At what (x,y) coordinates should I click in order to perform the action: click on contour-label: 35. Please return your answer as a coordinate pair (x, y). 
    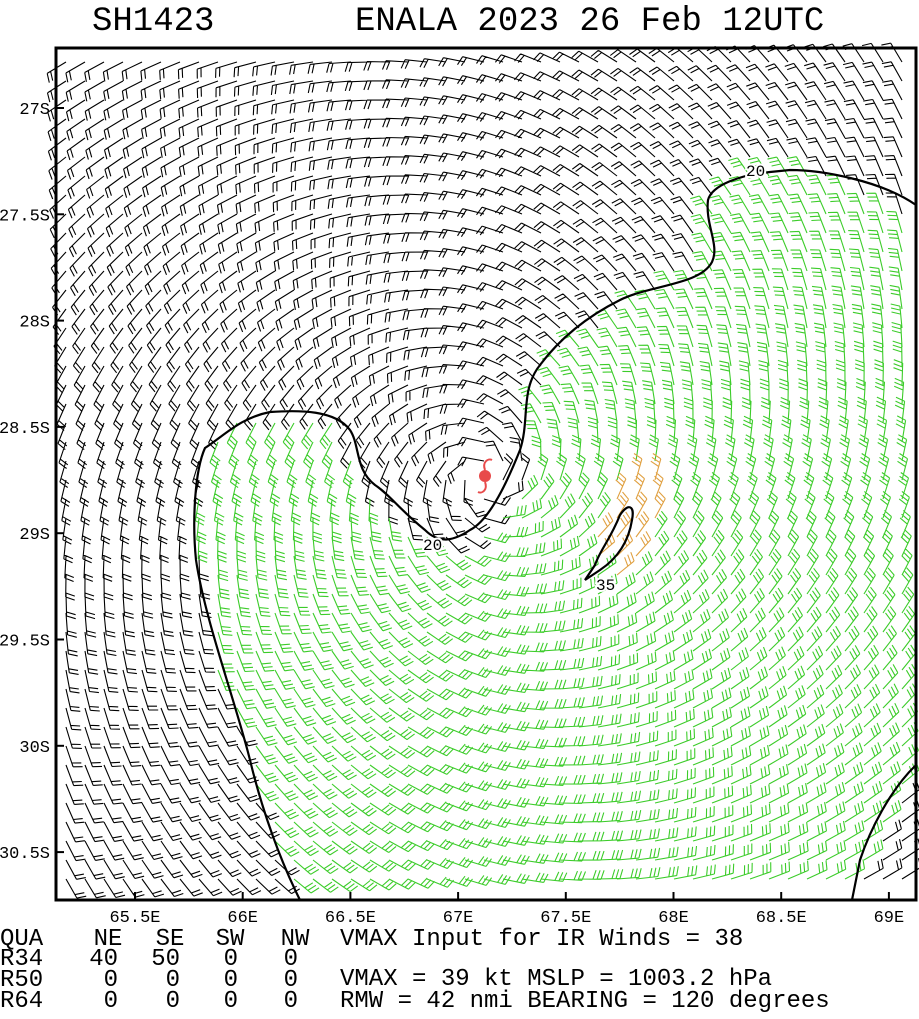
    Looking at the image, I should click on (605, 586).